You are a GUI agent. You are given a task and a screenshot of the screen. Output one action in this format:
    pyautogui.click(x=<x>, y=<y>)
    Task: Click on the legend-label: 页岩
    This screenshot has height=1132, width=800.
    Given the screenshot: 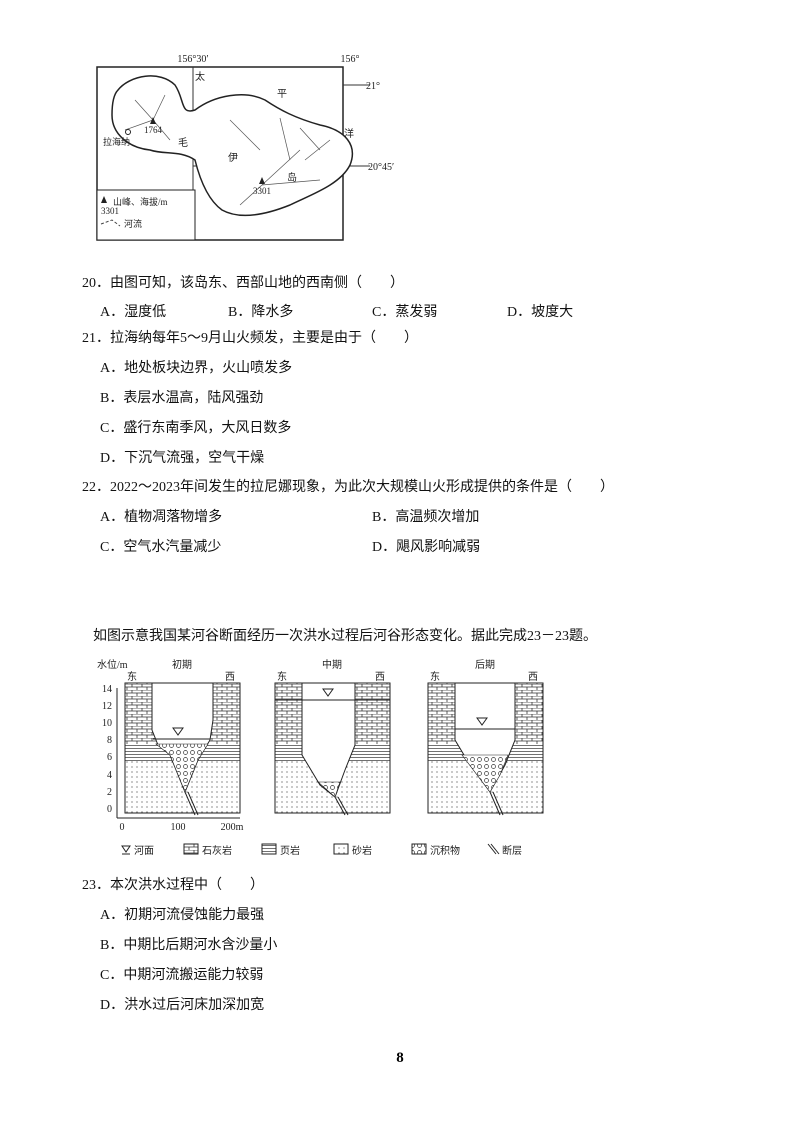 What is the action you would take?
    pyautogui.click(x=290, y=850)
    